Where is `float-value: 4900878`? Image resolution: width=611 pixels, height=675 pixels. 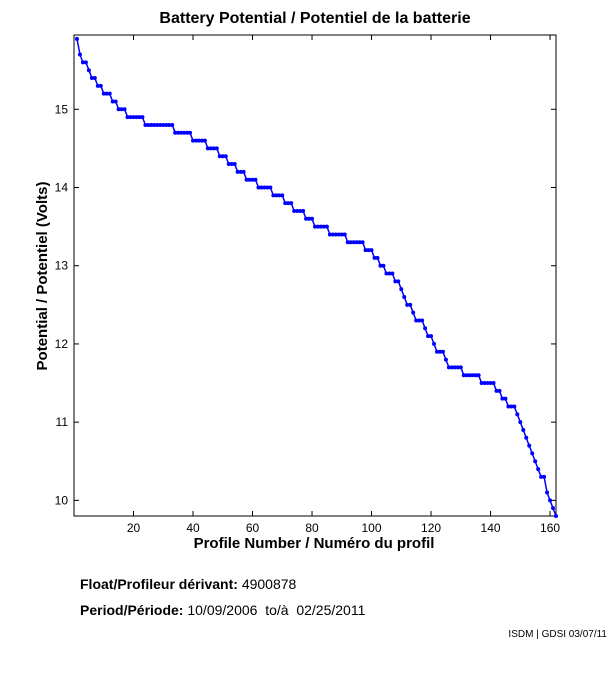 float-value: 4900878 is located at coordinates (269, 584).